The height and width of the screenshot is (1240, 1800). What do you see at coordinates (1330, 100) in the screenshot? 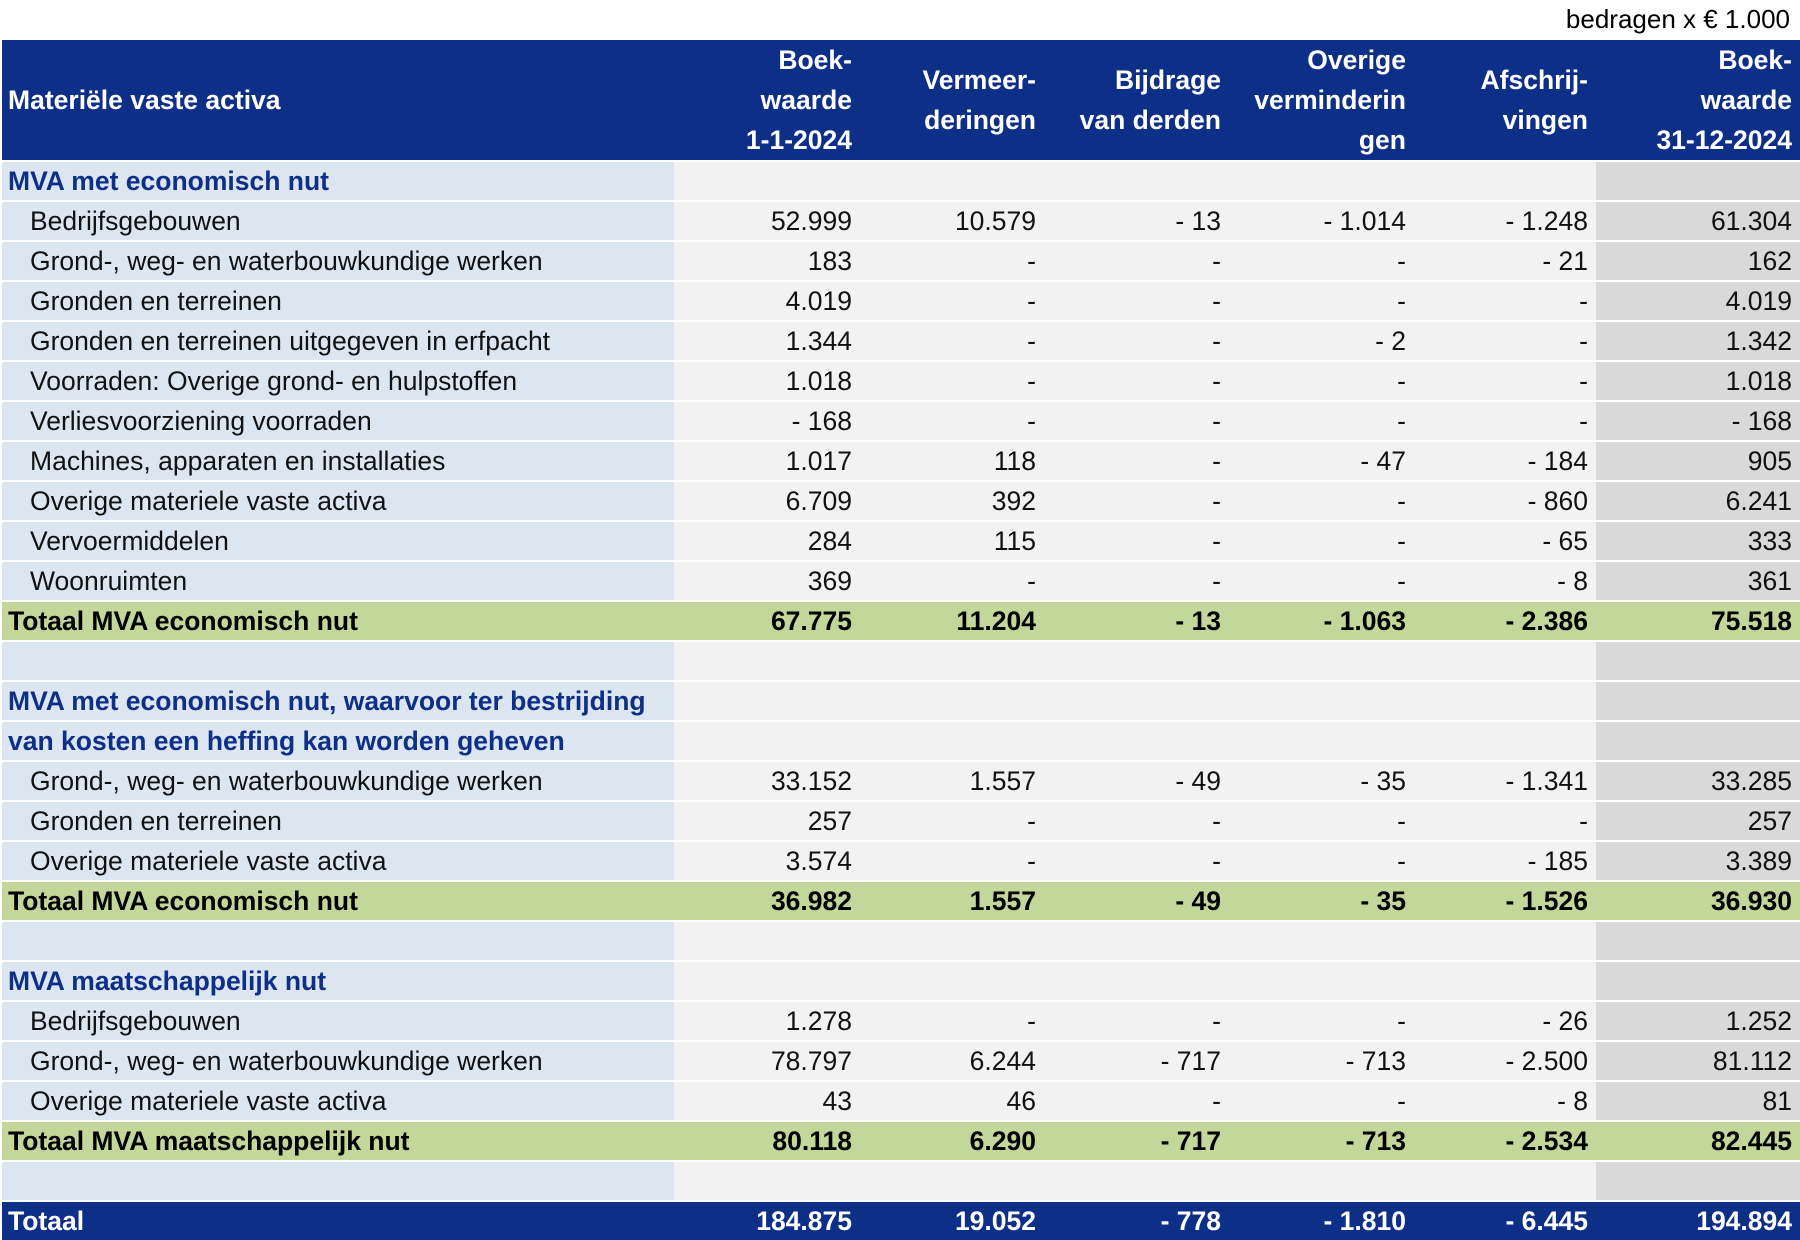
I see `header-line: verminderin` at bounding box center [1330, 100].